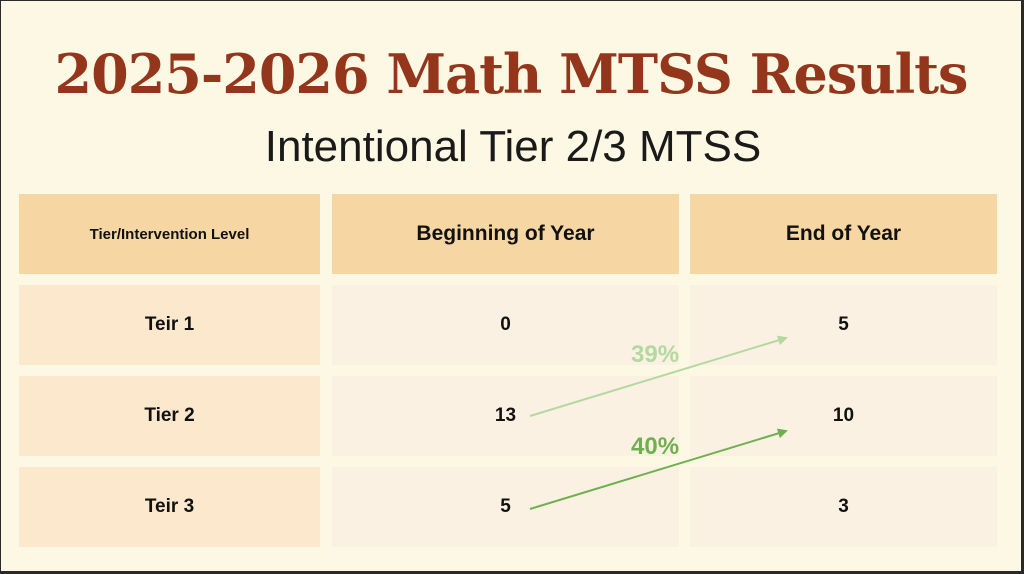  Describe the element at coordinates (505, 507) in the screenshot. I see `row-3-beginning: 5` at that location.